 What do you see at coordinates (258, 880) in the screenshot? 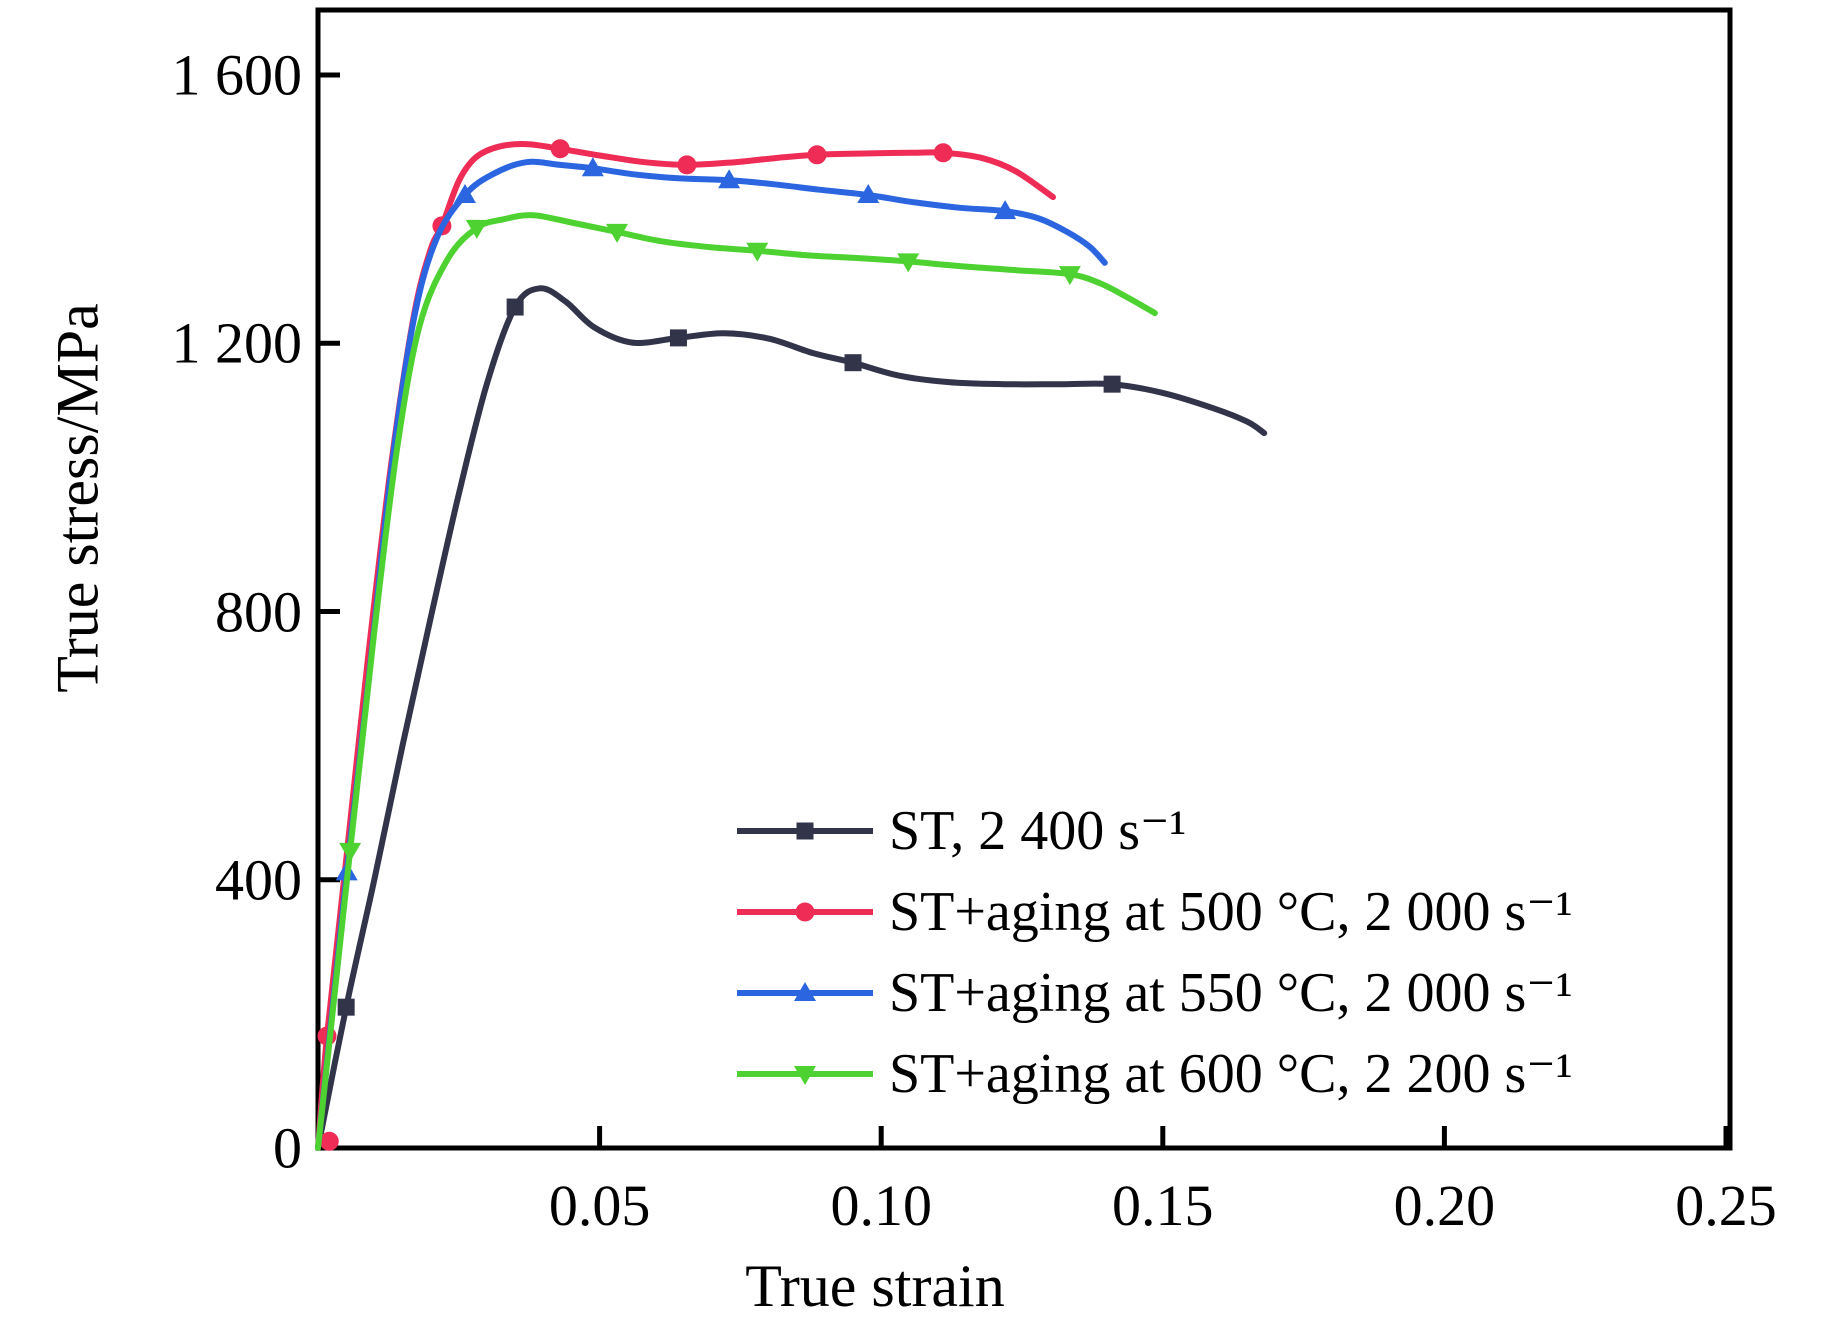
I see `y-tick-label: 400` at bounding box center [258, 880].